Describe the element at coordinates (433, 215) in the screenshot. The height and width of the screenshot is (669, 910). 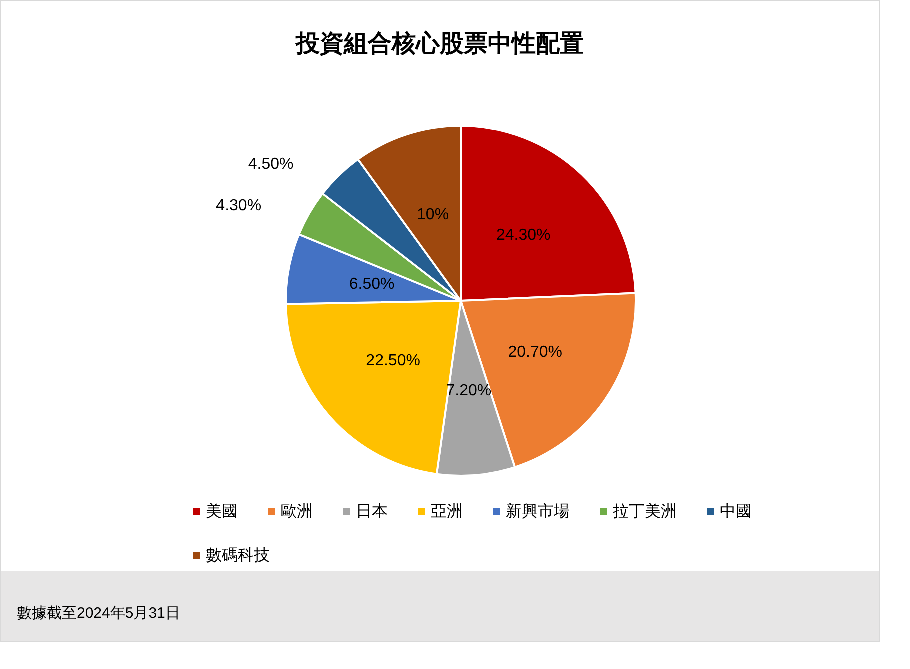
I see `data-label: 10%` at that location.